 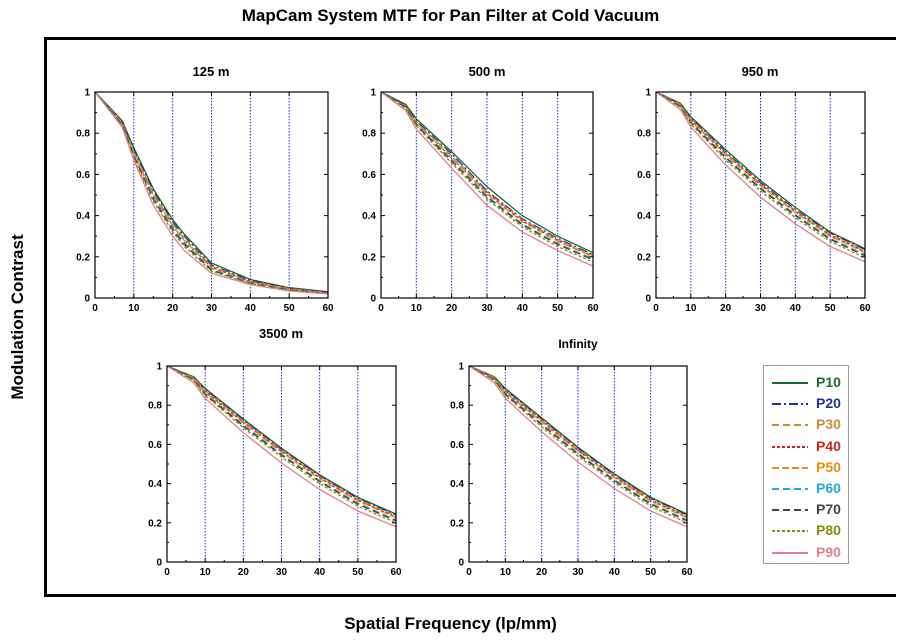 I want to click on panel-1: 500 m 0 10 20 30 40 50 60 0 0.2 0.4 0.6 0.8 1, so click(x=480, y=189).